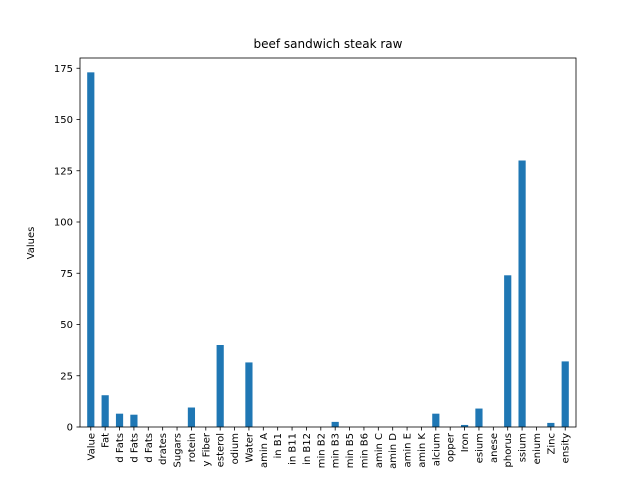  Describe the element at coordinates (31, 243) in the screenshot. I see `y-axis-label: Values` at that location.